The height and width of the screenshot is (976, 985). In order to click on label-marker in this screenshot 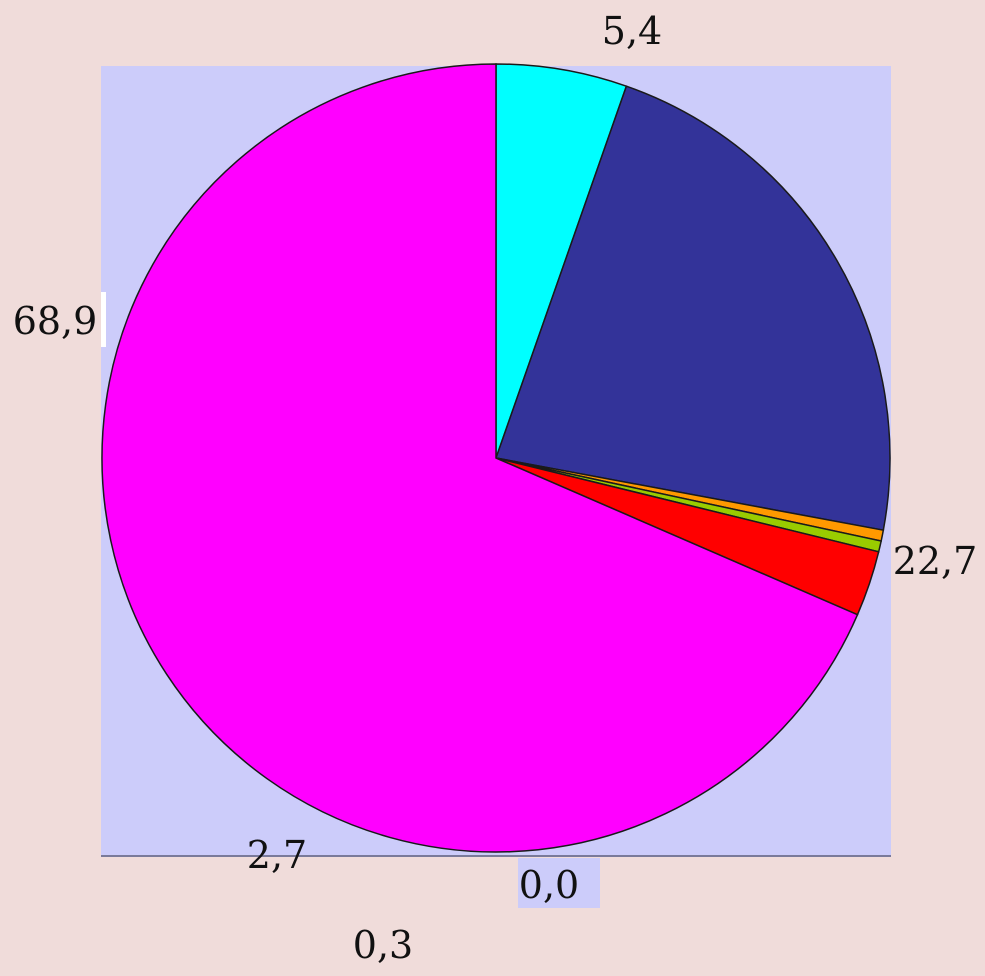, I will do `click(103, 319)`.